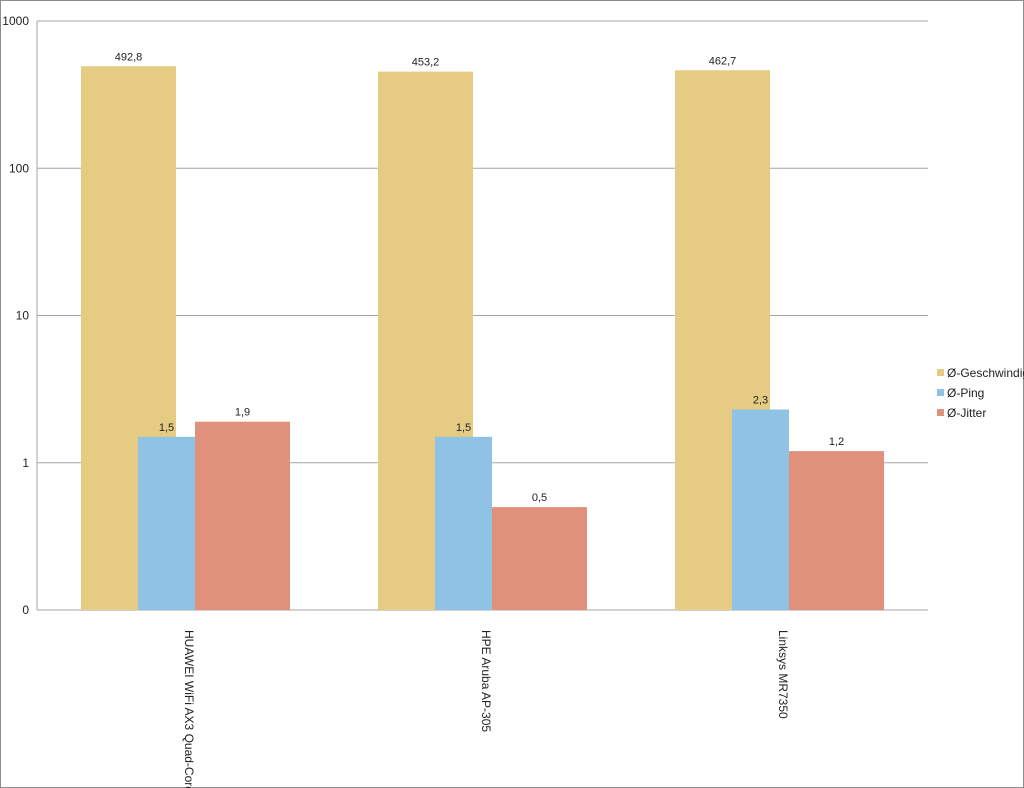  I want to click on data-label: 1,2, so click(836, 442).